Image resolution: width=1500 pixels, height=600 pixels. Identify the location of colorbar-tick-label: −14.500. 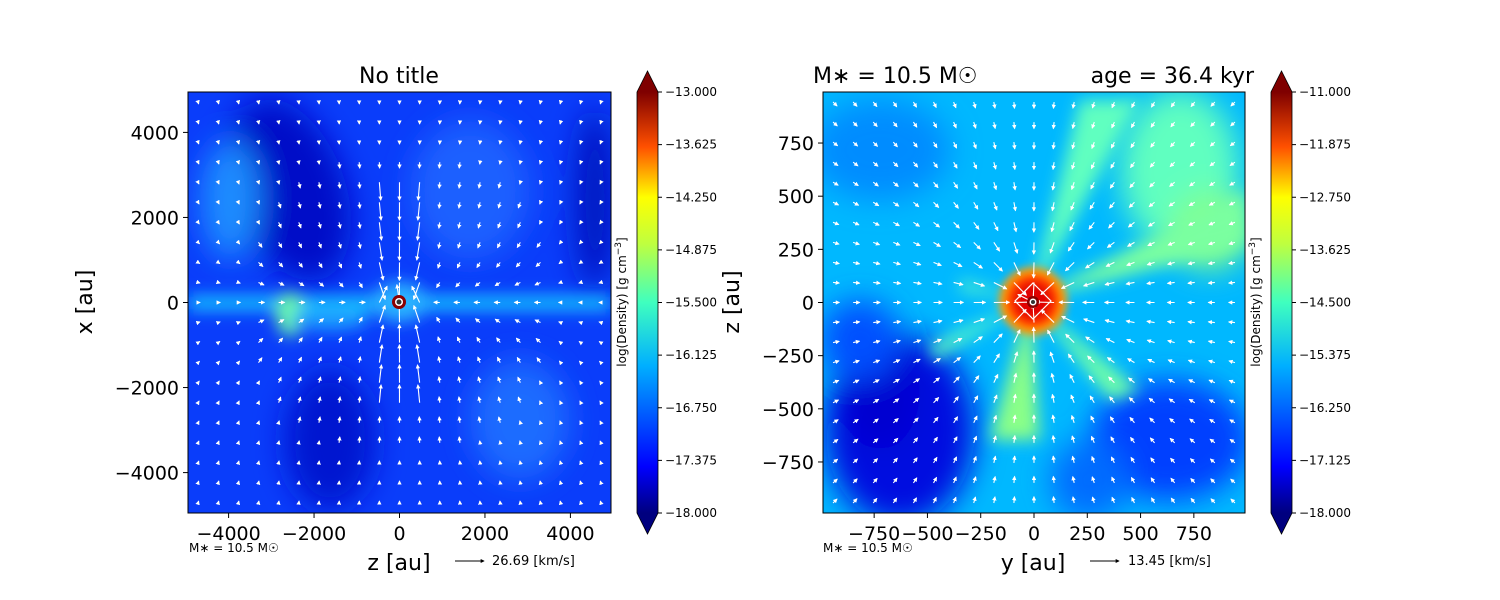
(1325, 303).